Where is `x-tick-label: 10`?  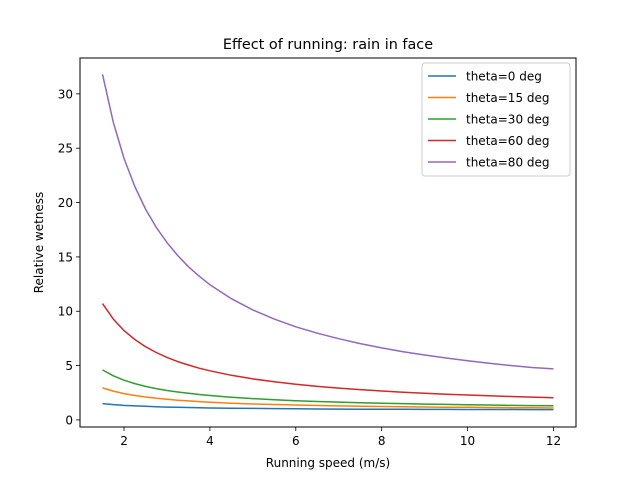 x-tick-label: 10 is located at coordinates (467, 441).